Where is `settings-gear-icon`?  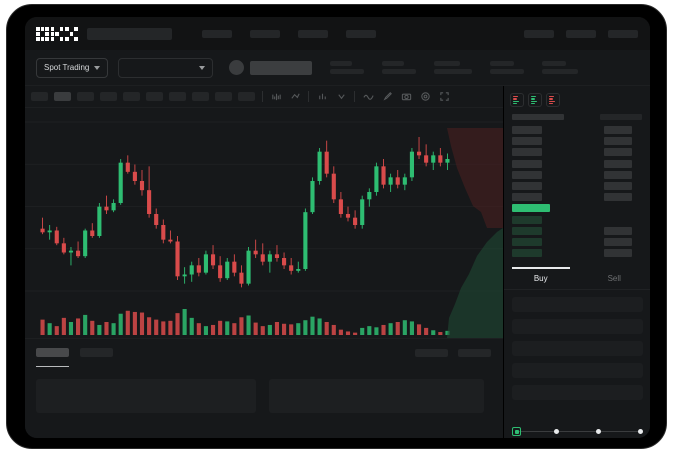 settings-gear-icon is located at coordinates (425, 97).